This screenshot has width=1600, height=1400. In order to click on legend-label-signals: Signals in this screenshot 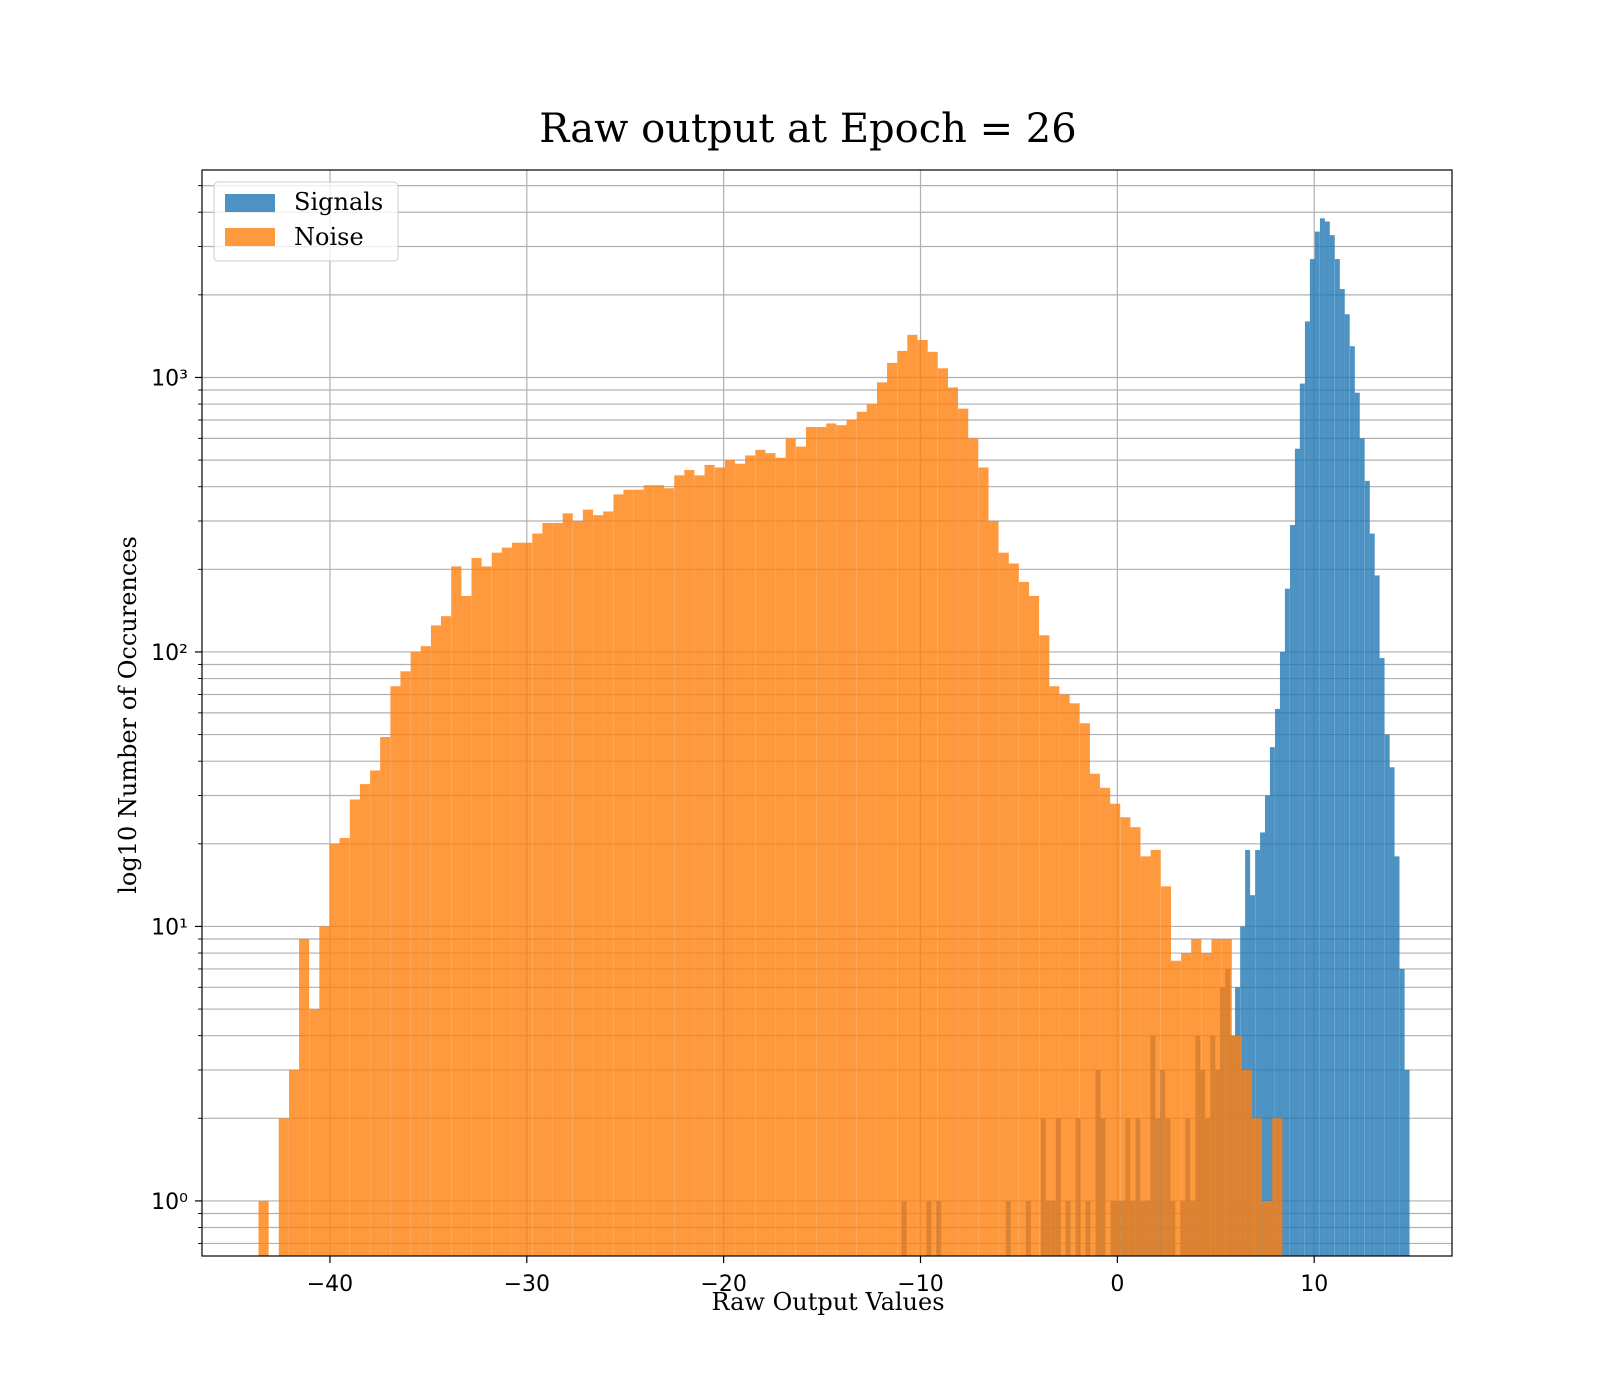, I will do `click(338, 202)`.